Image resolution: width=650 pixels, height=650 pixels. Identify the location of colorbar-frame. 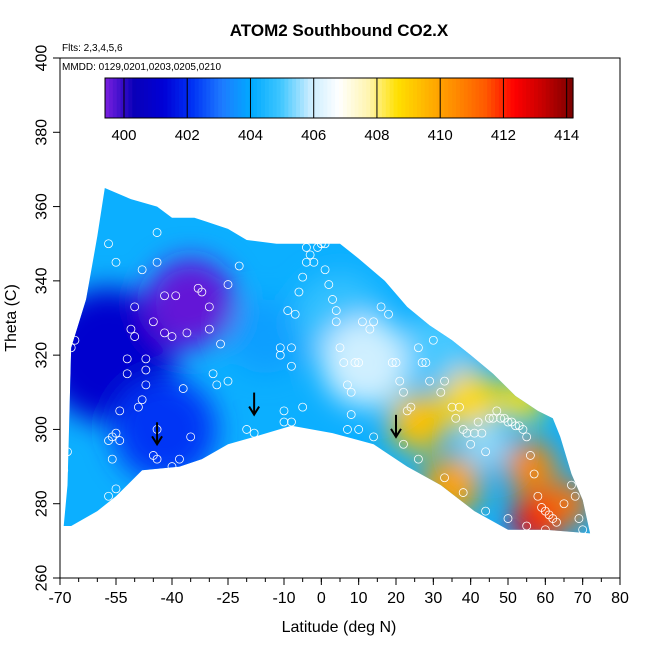
(339, 98).